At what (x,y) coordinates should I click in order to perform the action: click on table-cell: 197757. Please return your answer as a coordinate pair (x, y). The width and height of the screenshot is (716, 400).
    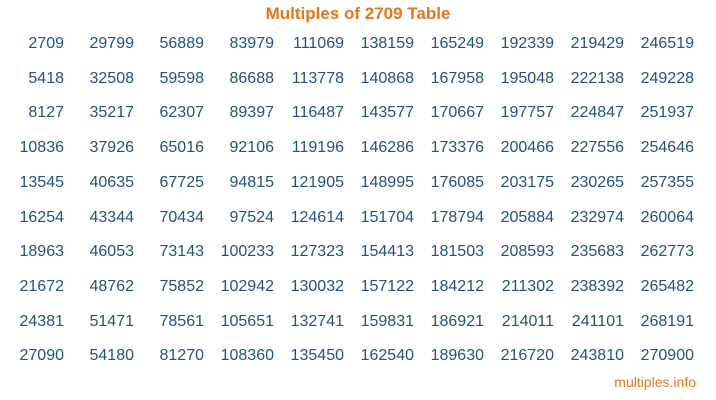
    Looking at the image, I should click on (527, 113).